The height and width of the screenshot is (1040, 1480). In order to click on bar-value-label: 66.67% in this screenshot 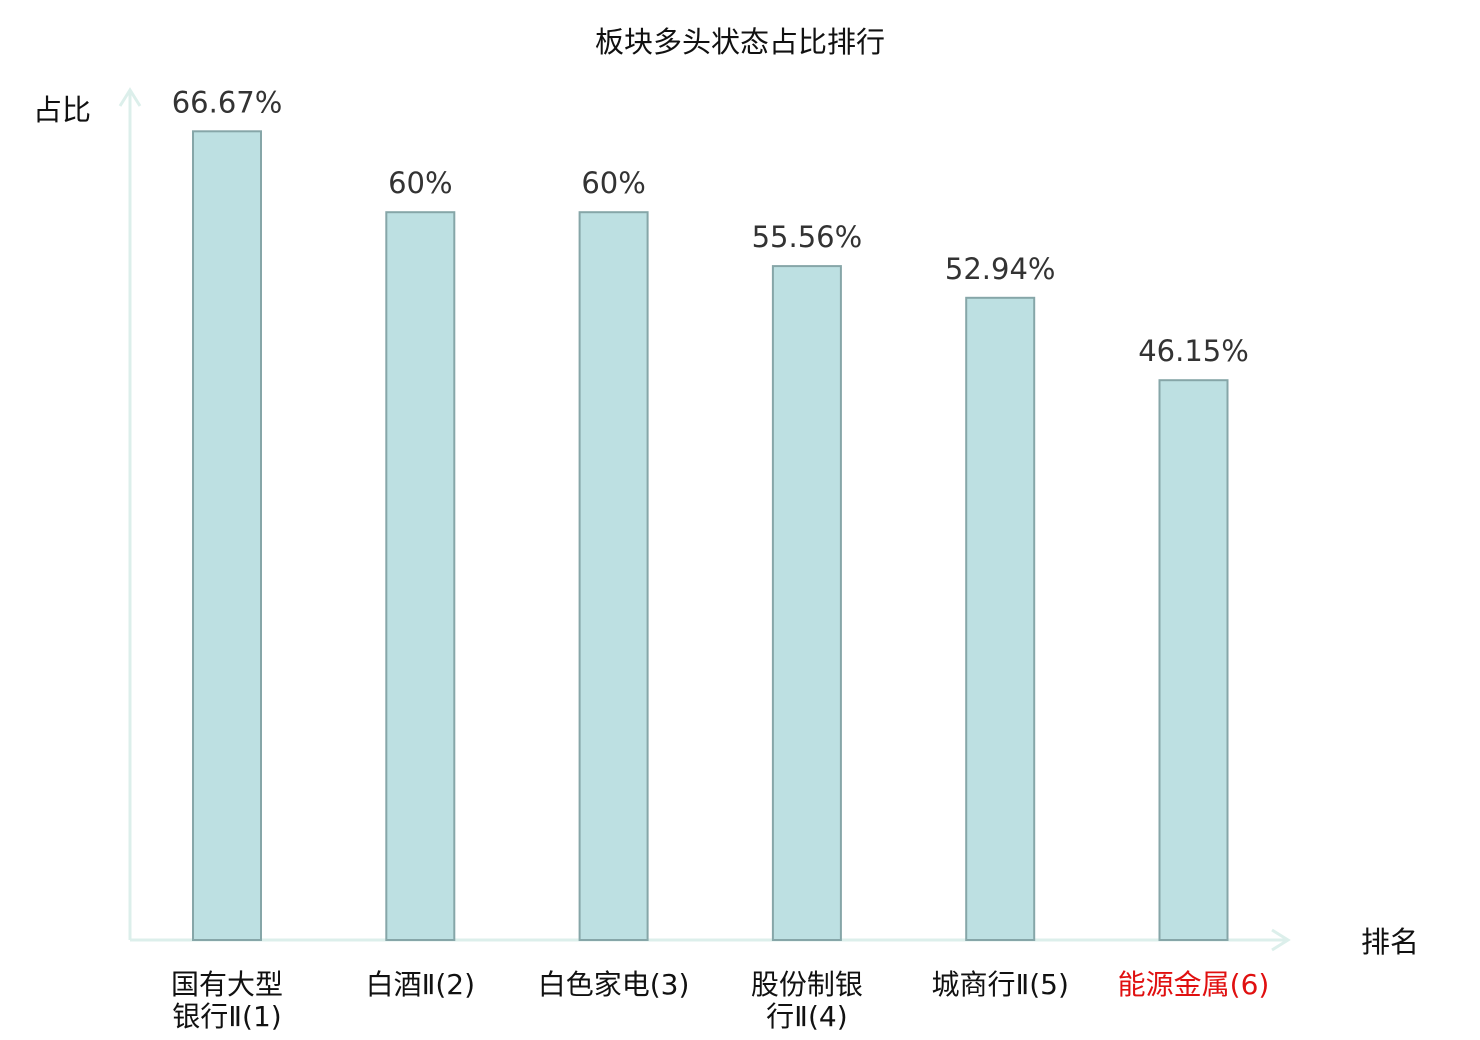, I will do `click(227, 102)`.